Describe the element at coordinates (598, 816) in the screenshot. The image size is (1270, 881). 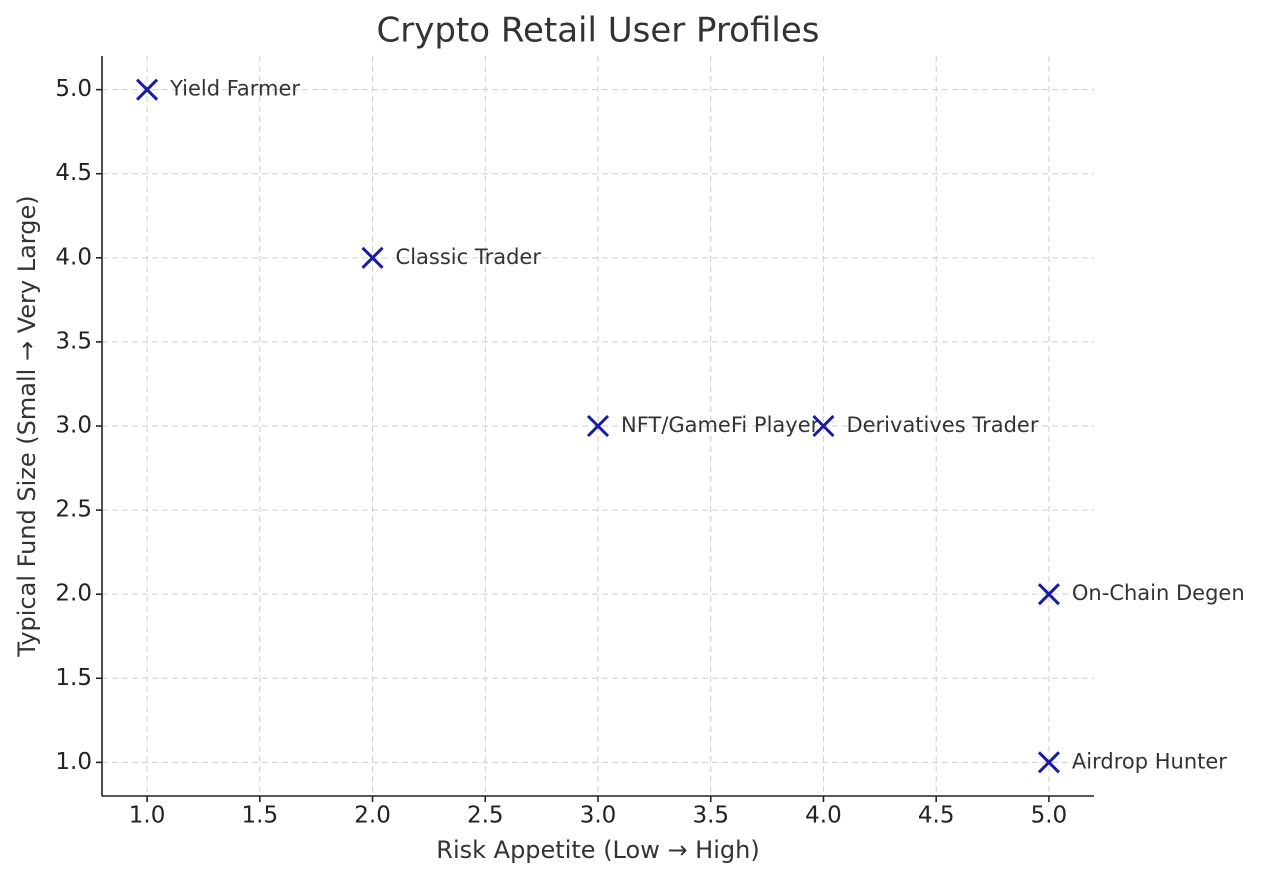
I see `x-tick-label: 3.0` at that location.